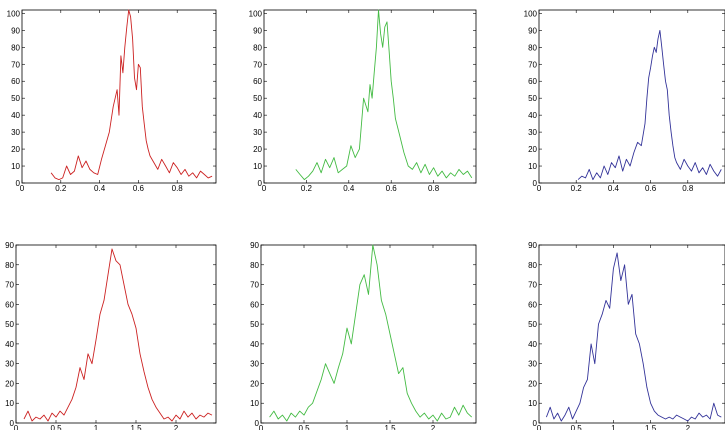 This screenshot has width=725, height=430. I want to click on chart-panel-bottom-middle: 0 10 20 30 40 50 60 70 80 90 0 0.5 1 1.5 2, so click(363, 335).